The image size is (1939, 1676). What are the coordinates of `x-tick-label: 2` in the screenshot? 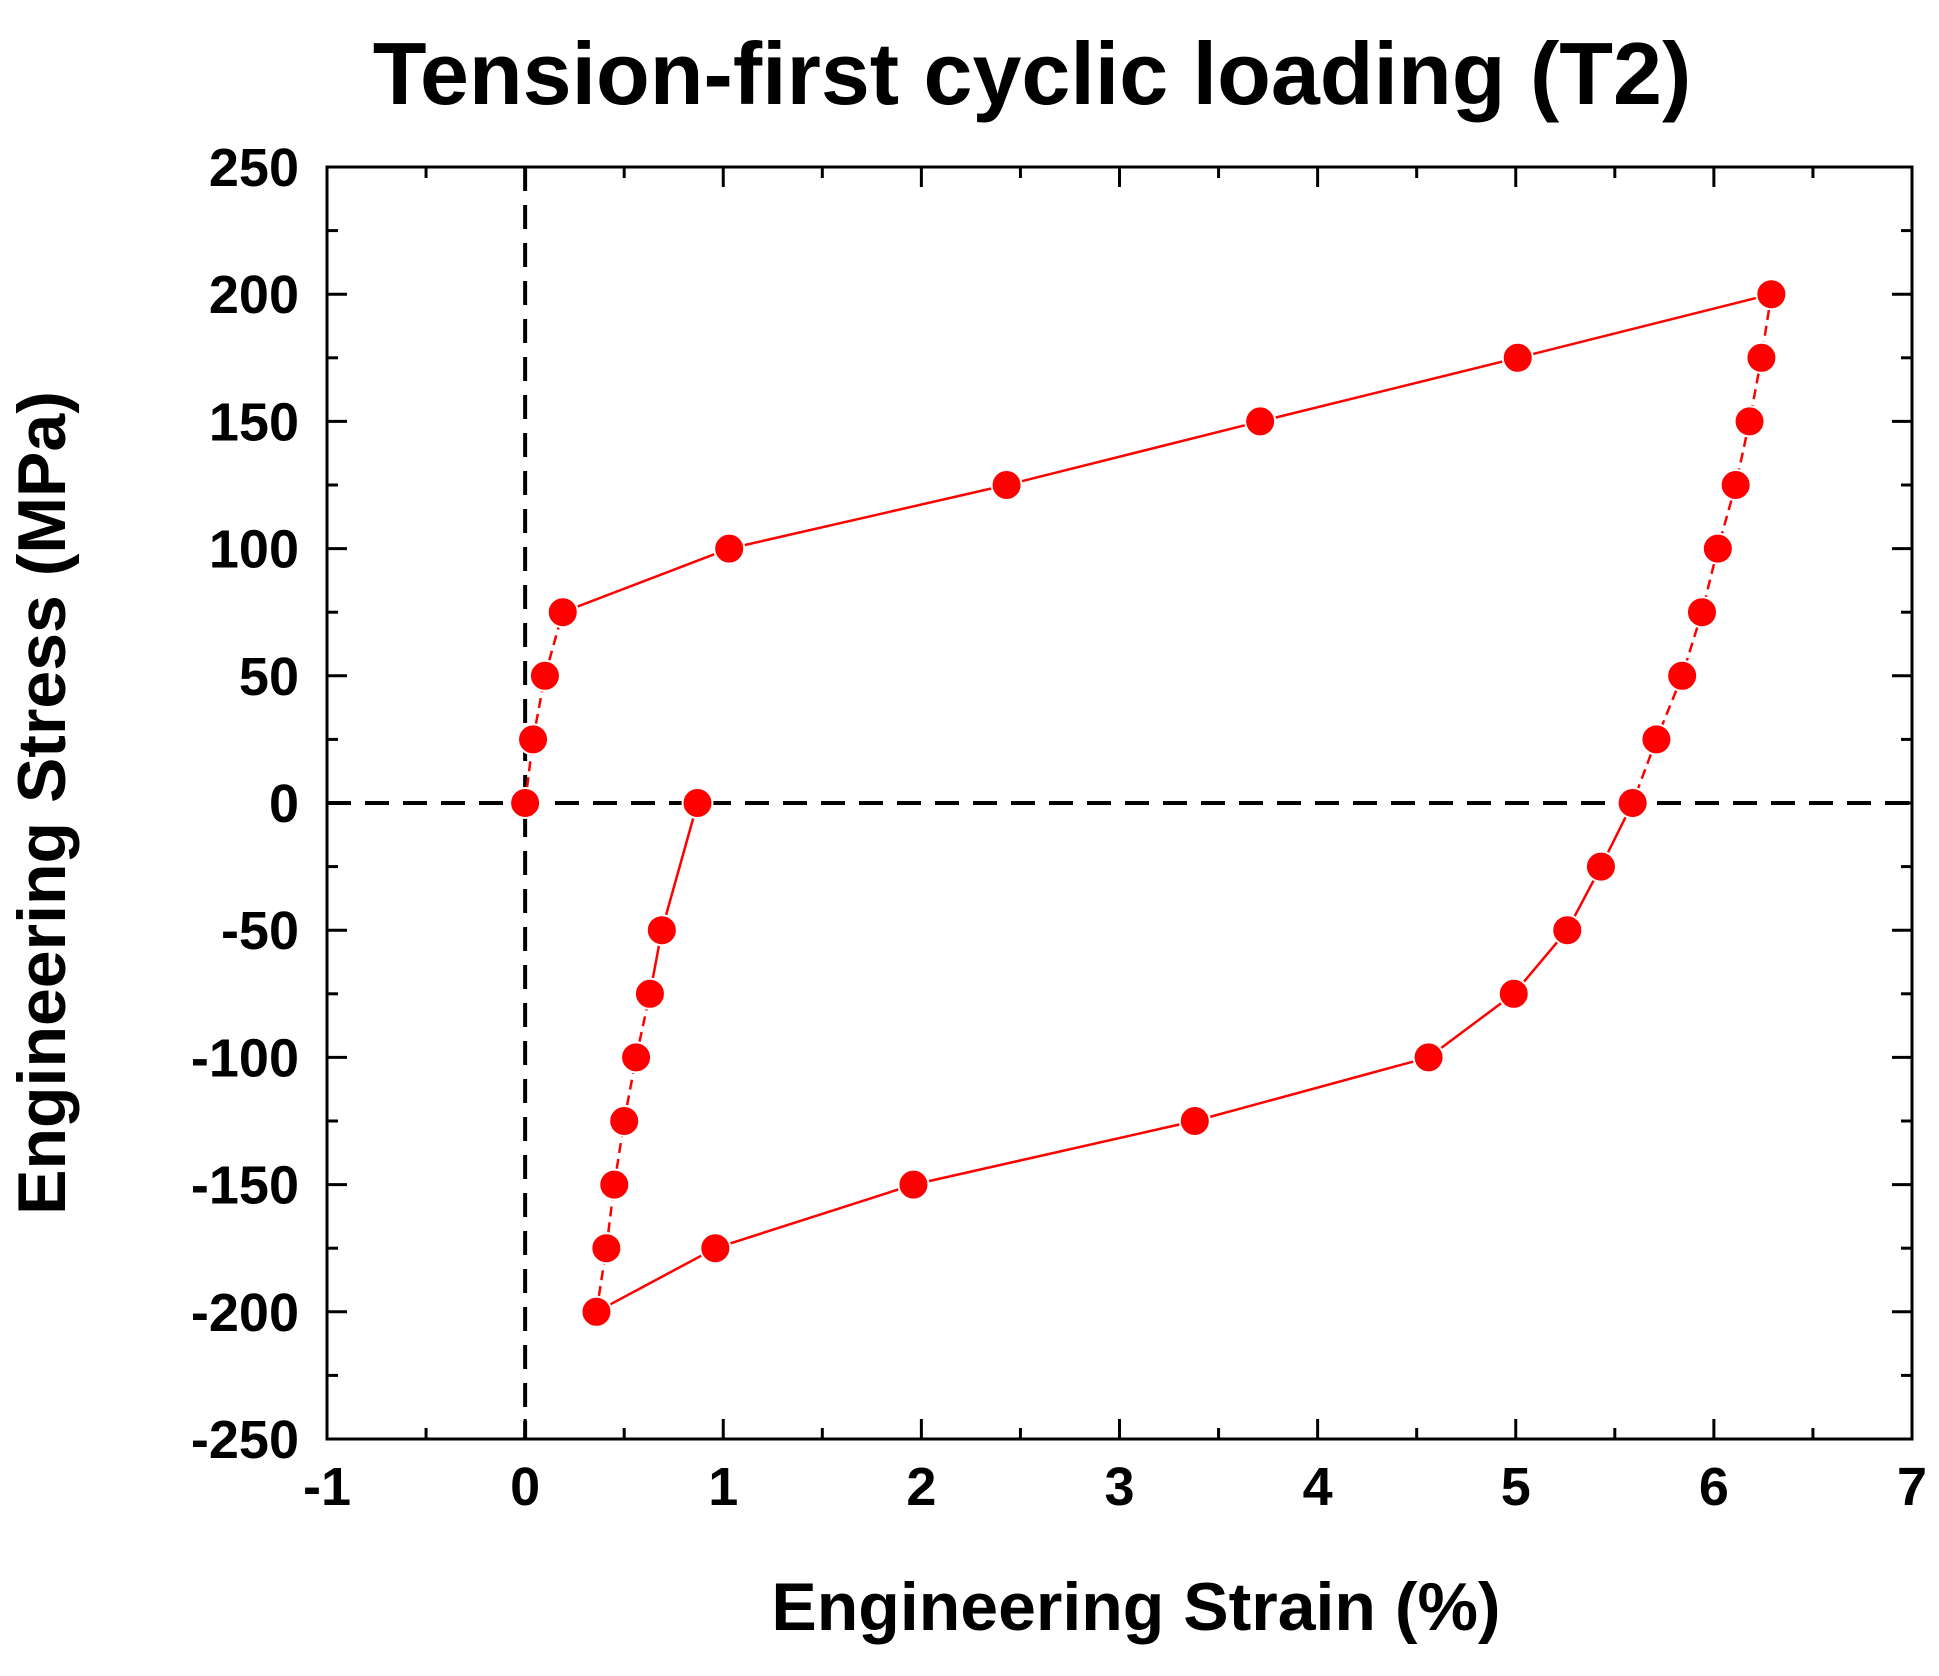 It's located at (921, 1487).